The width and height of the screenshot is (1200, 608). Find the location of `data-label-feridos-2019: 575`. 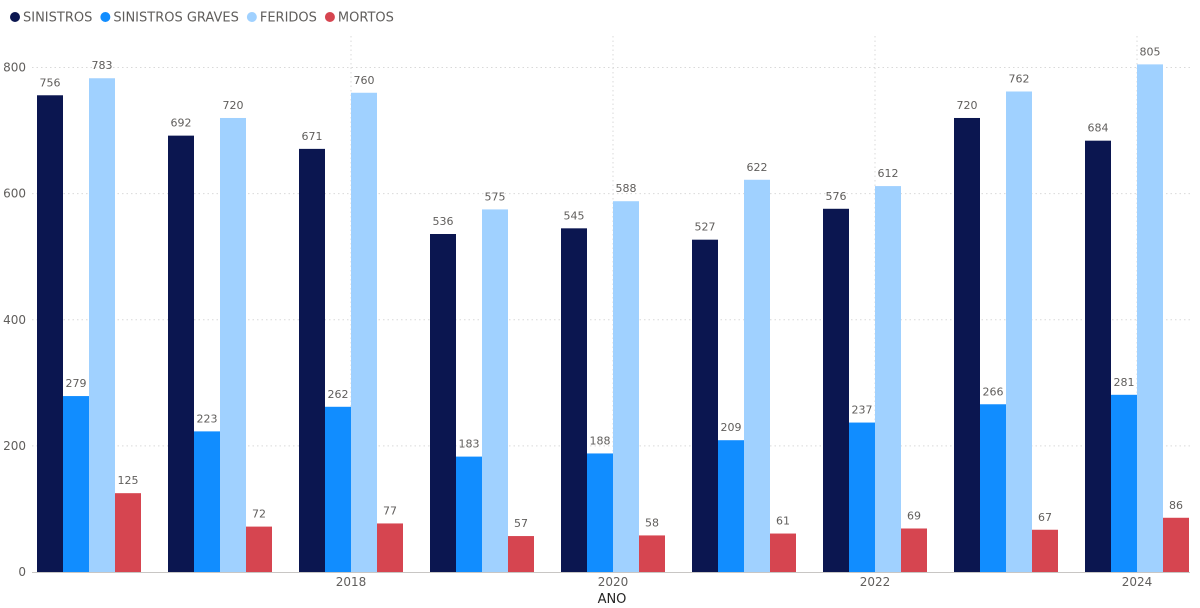

data-label-feridos-2019: 575 is located at coordinates (495, 196).